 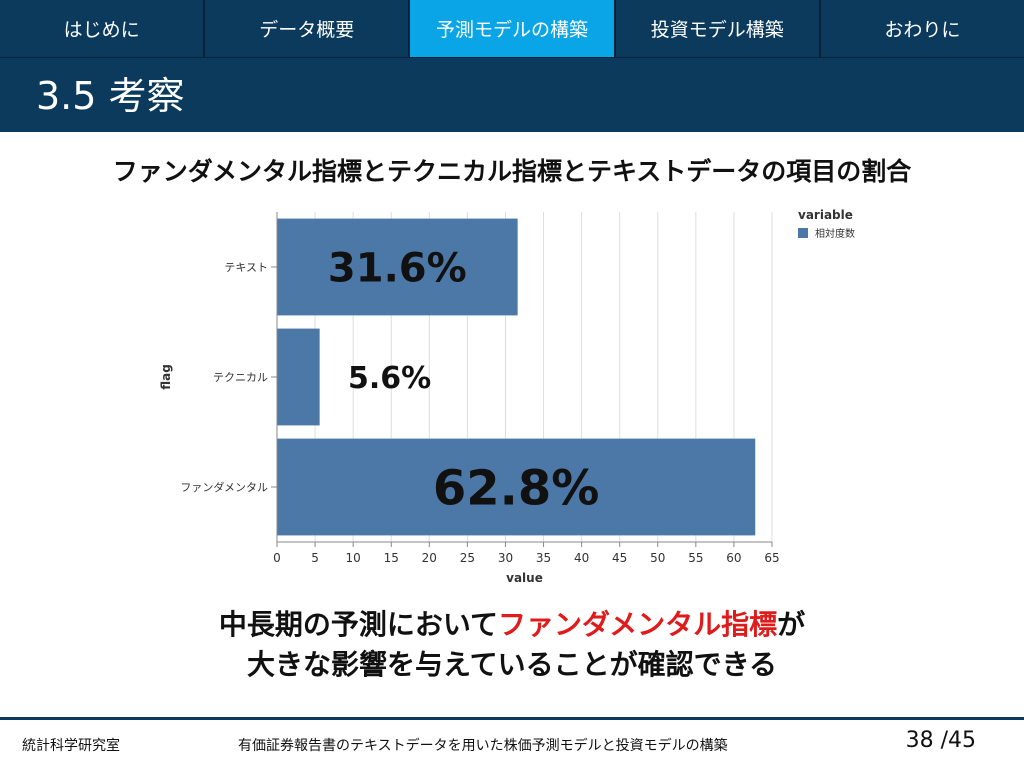 What do you see at coordinates (512, 718) in the screenshot?
I see `footer-divider` at bounding box center [512, 718].